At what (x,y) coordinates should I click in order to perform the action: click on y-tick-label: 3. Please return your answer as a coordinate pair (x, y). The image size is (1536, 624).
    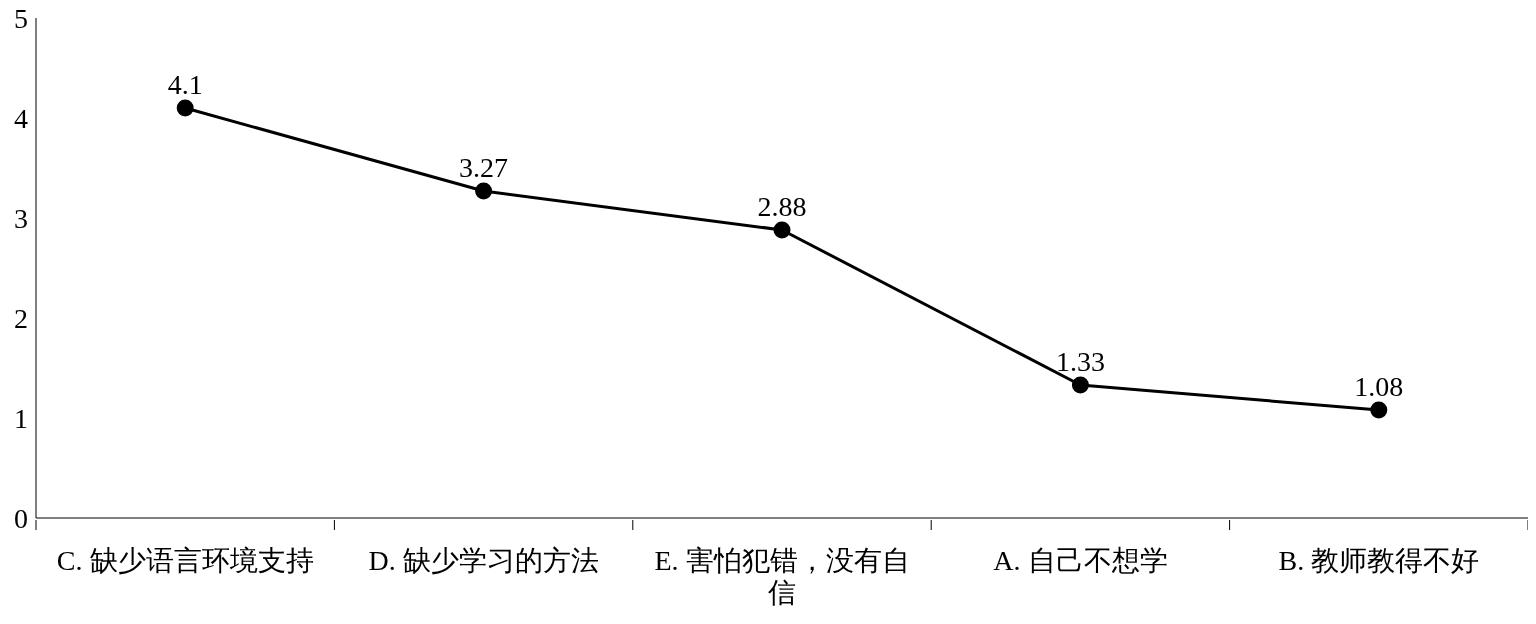
    Looking at the image, I should click on (21, 218).